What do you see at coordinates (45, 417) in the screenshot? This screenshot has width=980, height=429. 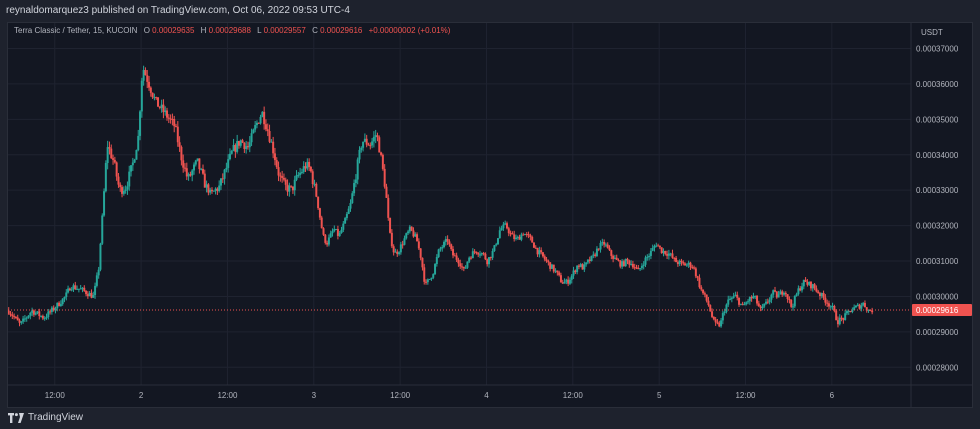 I see `tradingview-brand: TradingView` at bounding box center [45, 417].